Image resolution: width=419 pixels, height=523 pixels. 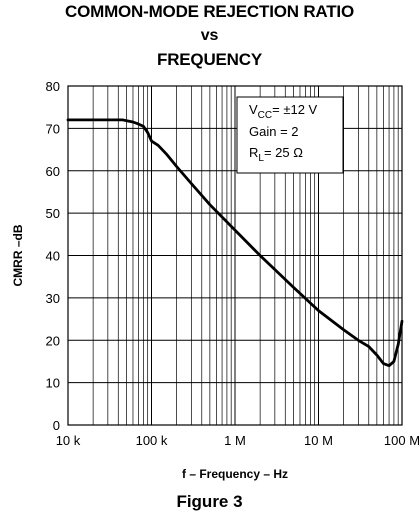 What do you see at coordinates (401, 440) in the screenshot?
I see `x-tick-label: 100 M` at bounding box center [401, 440].